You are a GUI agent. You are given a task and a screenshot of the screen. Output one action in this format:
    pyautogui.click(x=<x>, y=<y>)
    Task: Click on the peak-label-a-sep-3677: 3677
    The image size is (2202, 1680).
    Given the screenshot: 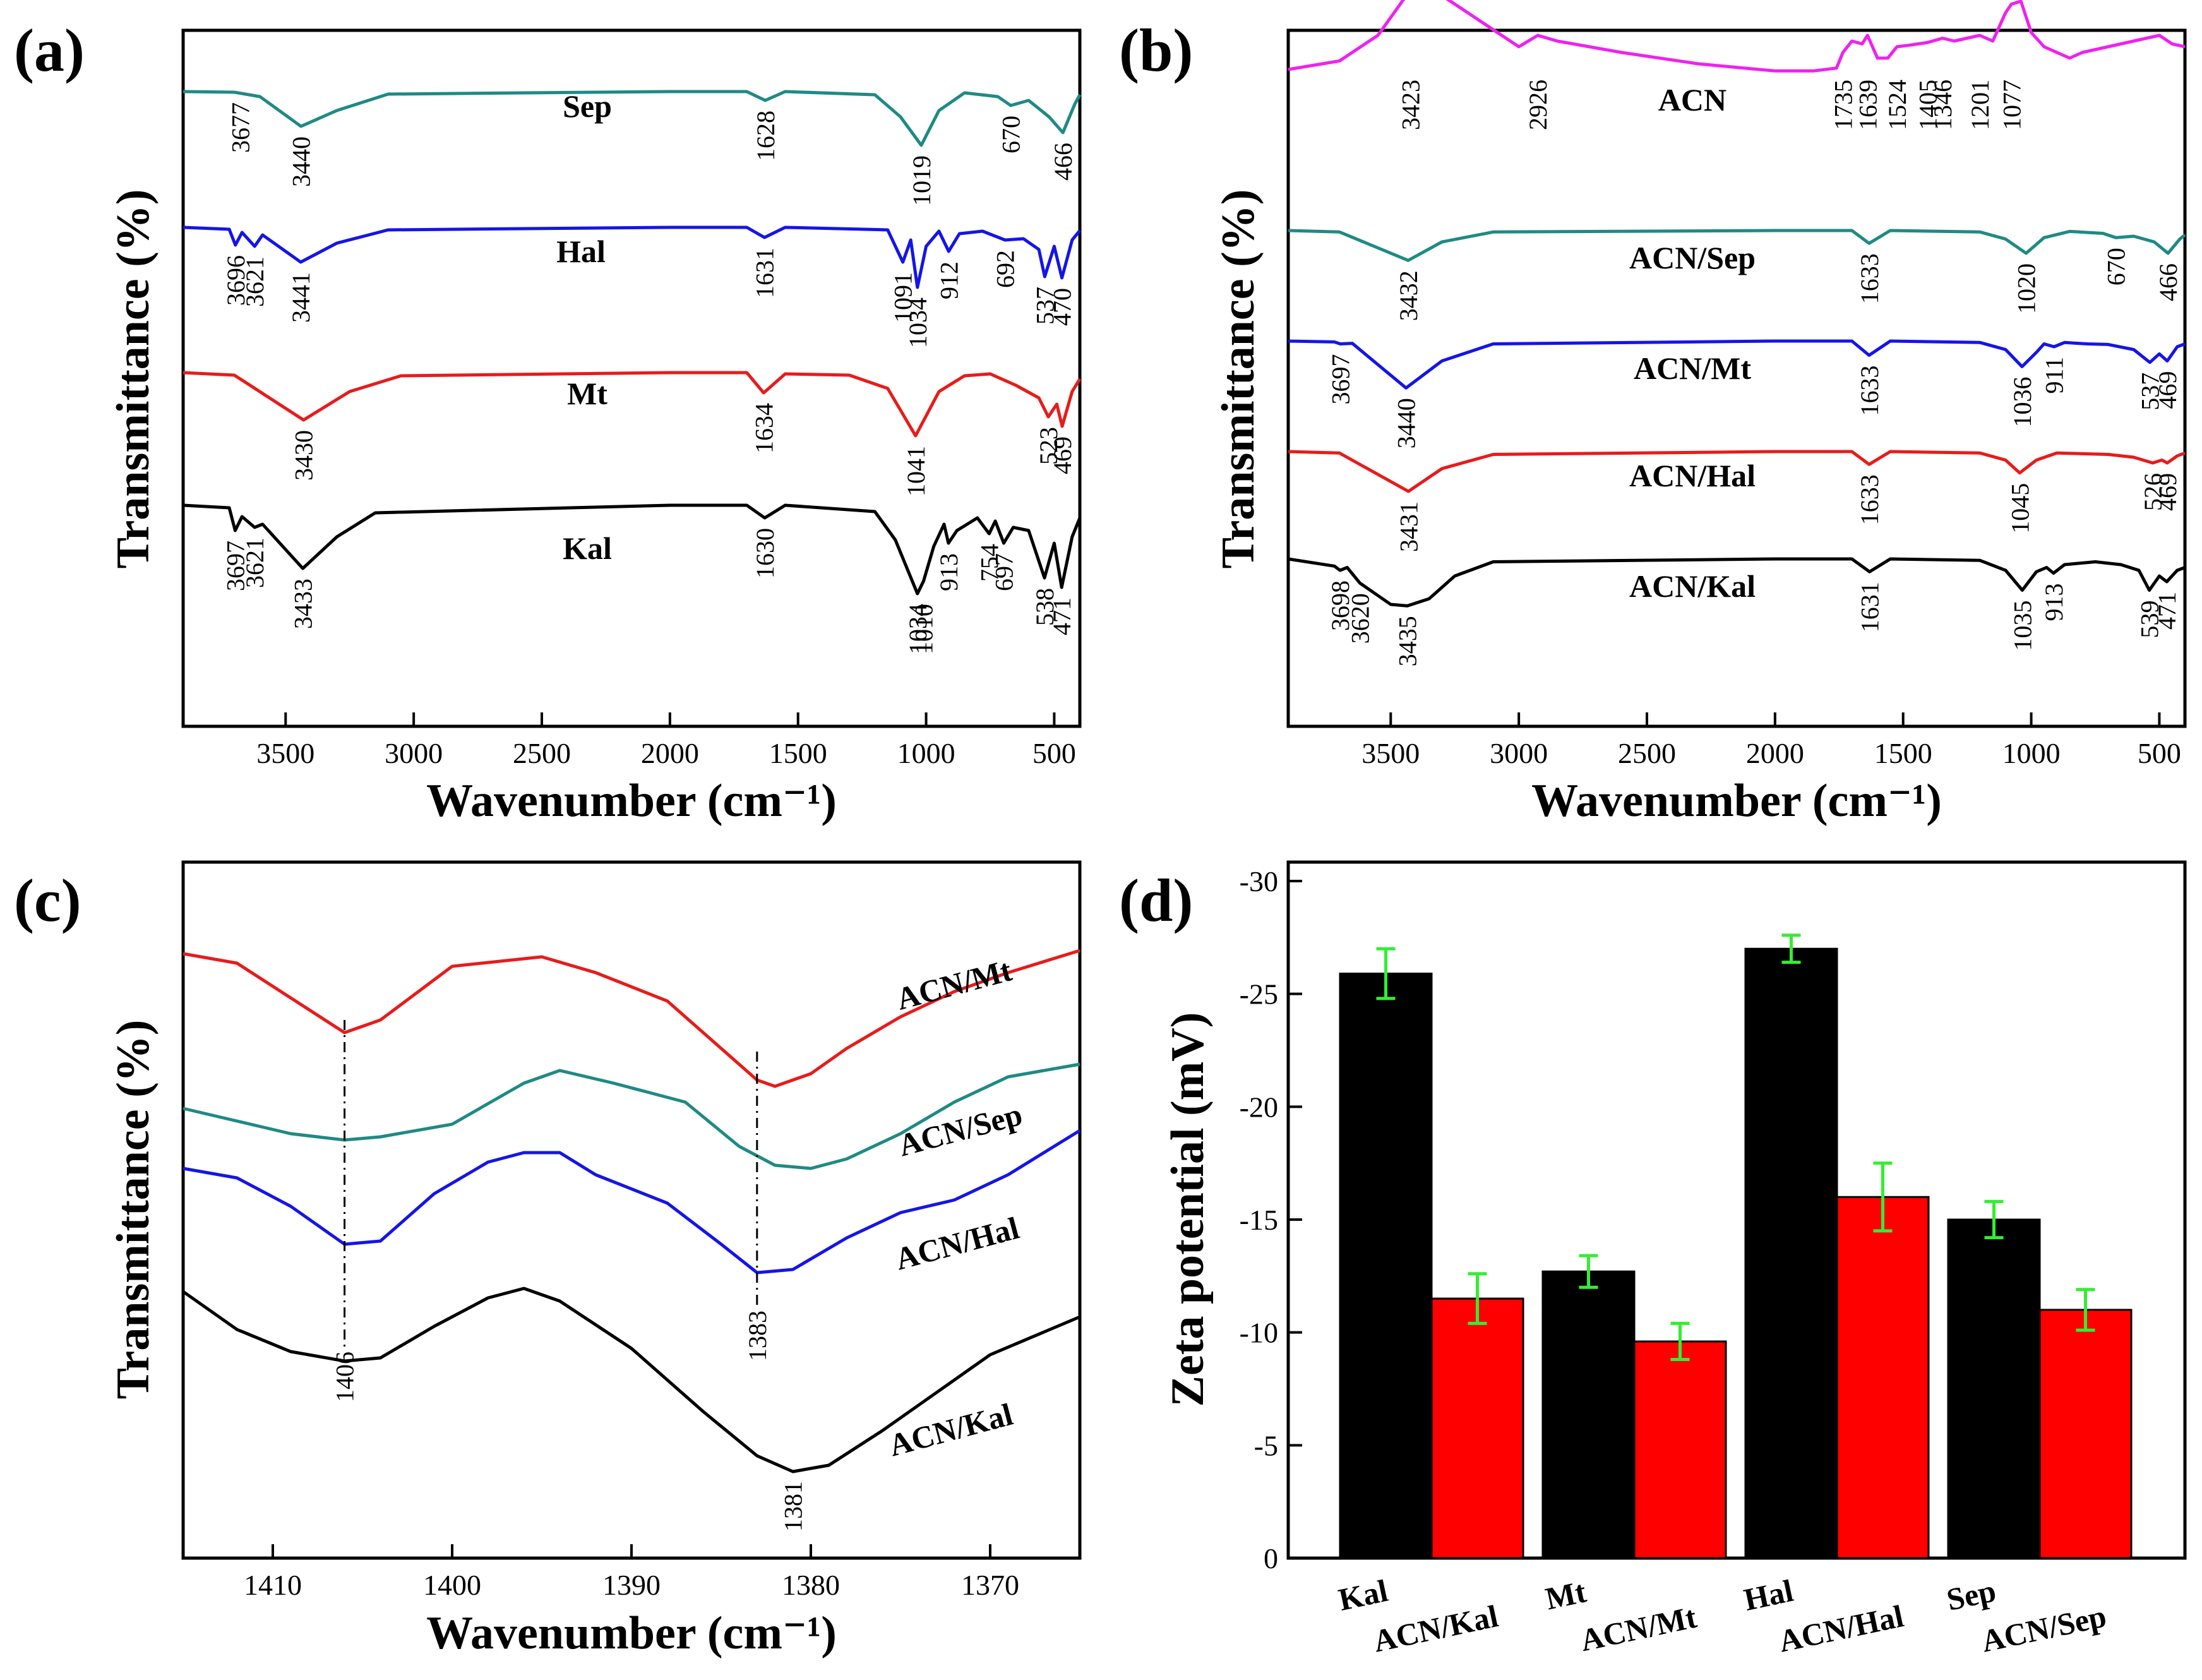 What is the action you would take?
    pyautogui.click(x=241, y=127)
    